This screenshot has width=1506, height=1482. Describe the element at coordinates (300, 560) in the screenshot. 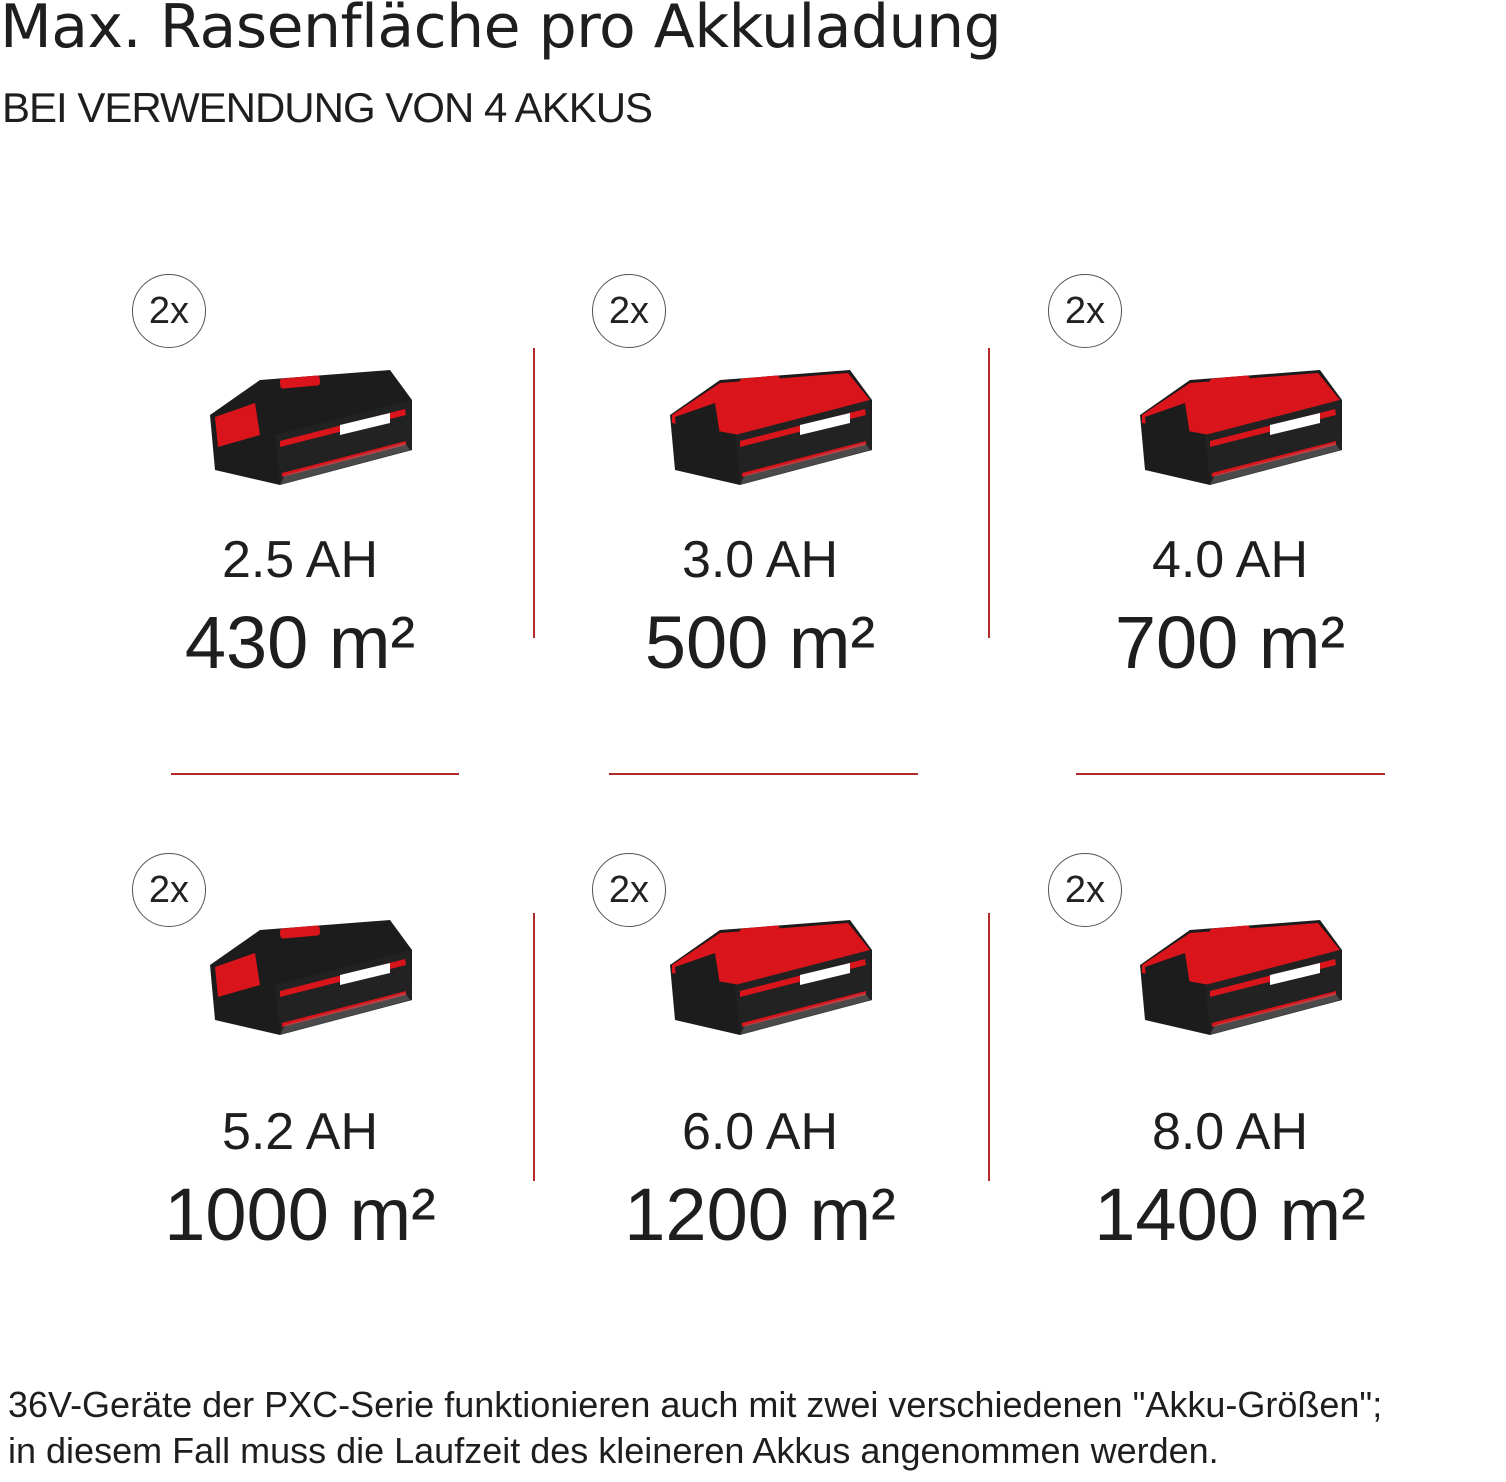

I see `battery-capacity: 2.5 AH` at that location.